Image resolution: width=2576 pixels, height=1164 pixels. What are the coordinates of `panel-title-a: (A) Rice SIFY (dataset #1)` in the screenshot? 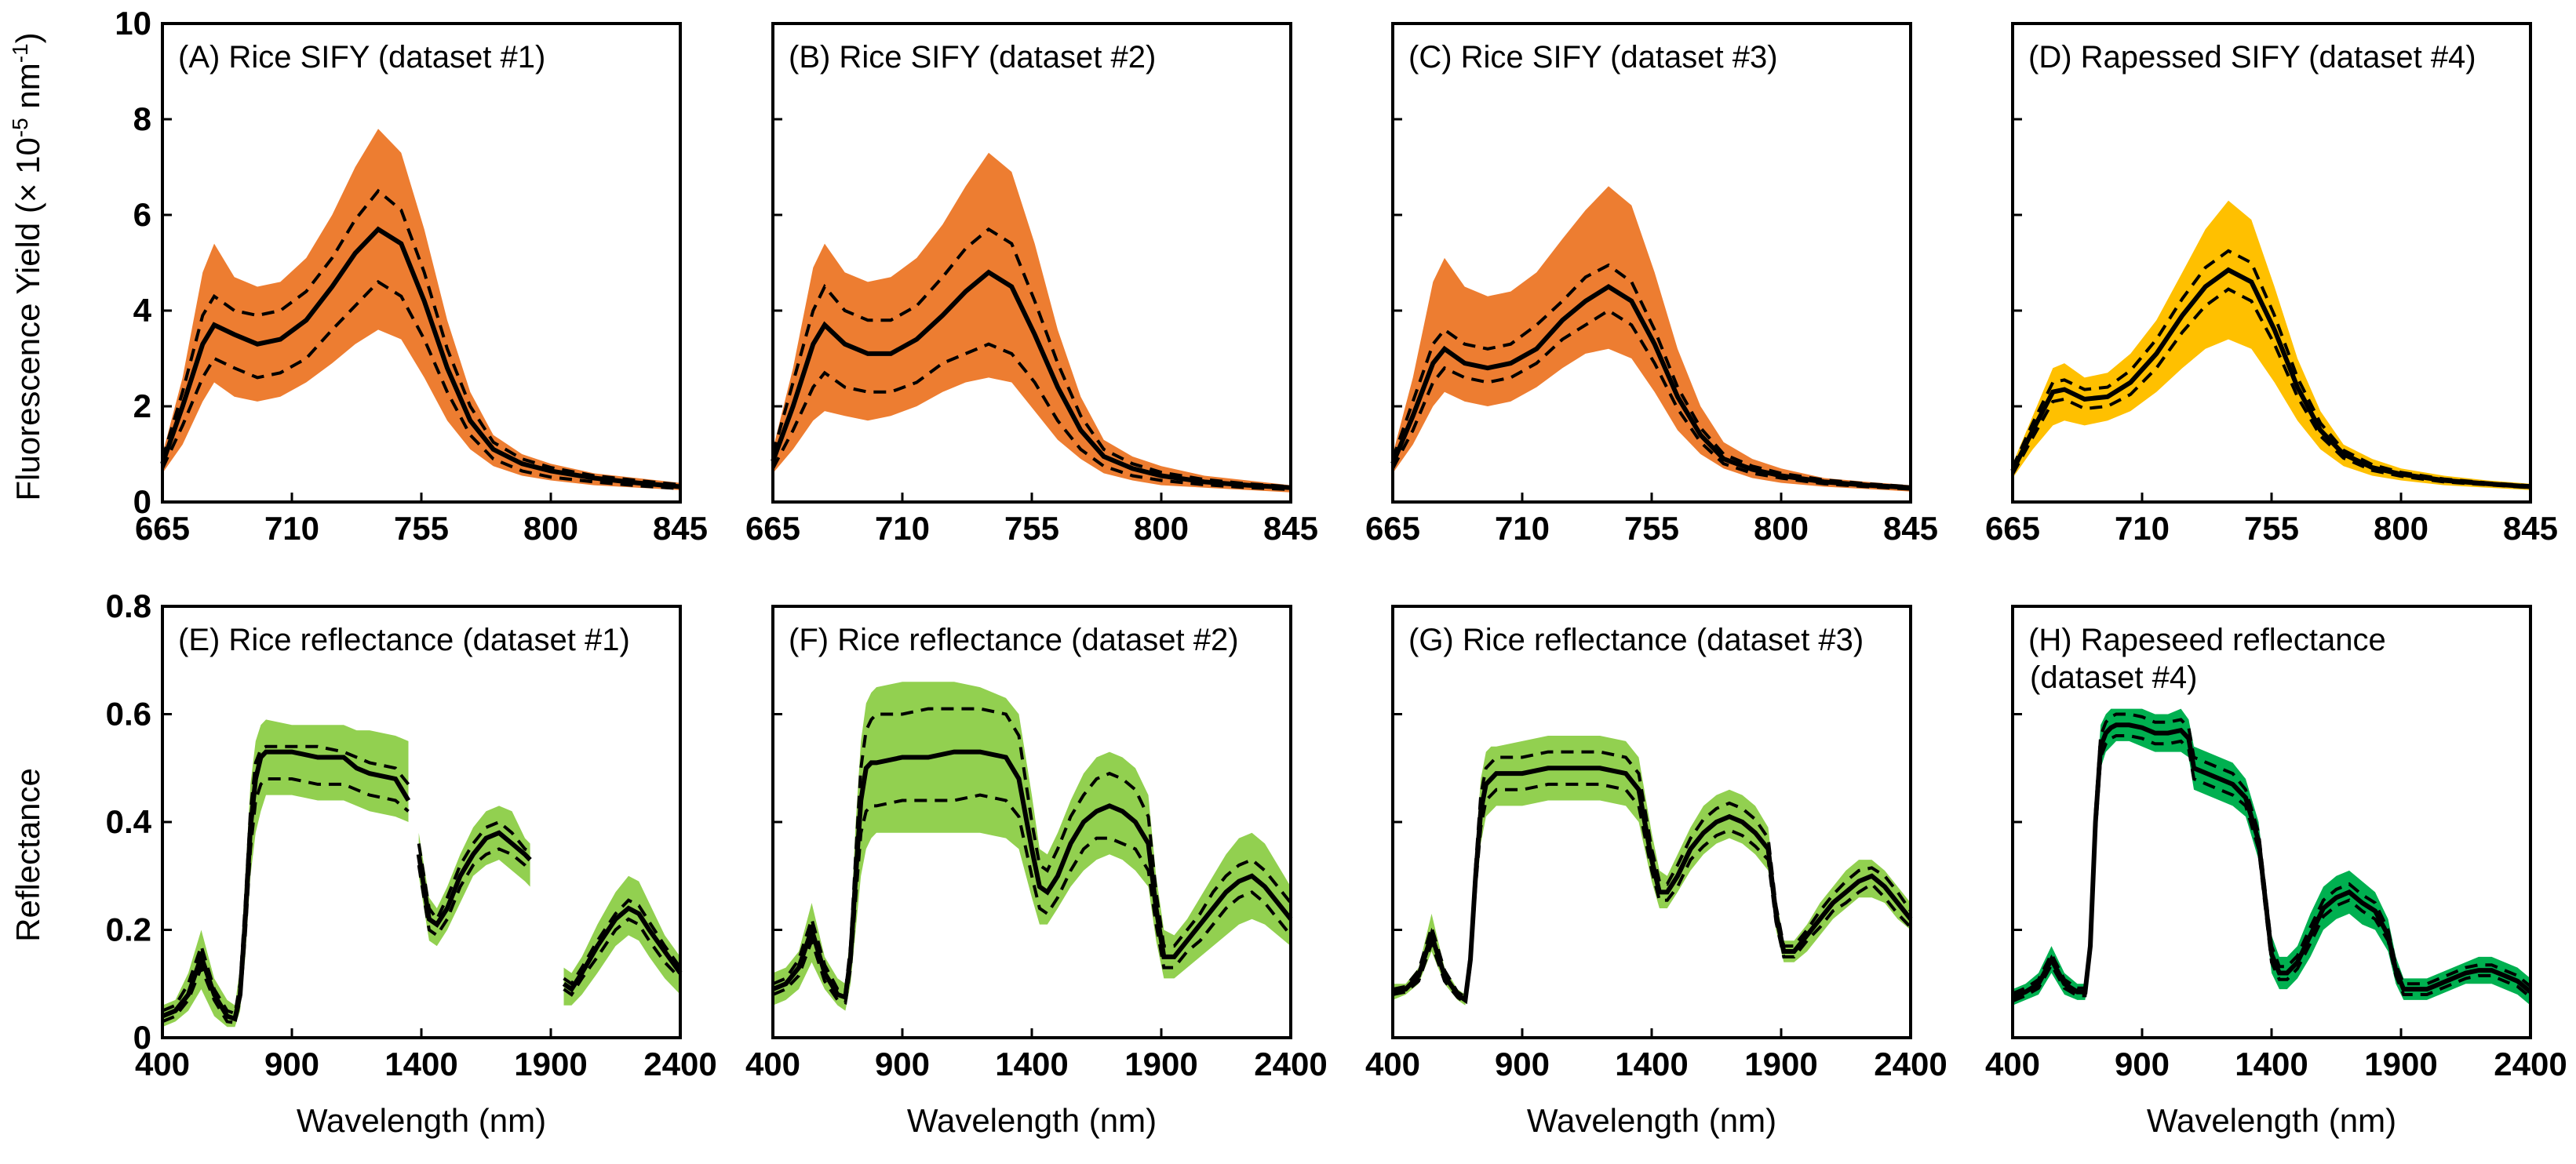 It's located at (361, 57).